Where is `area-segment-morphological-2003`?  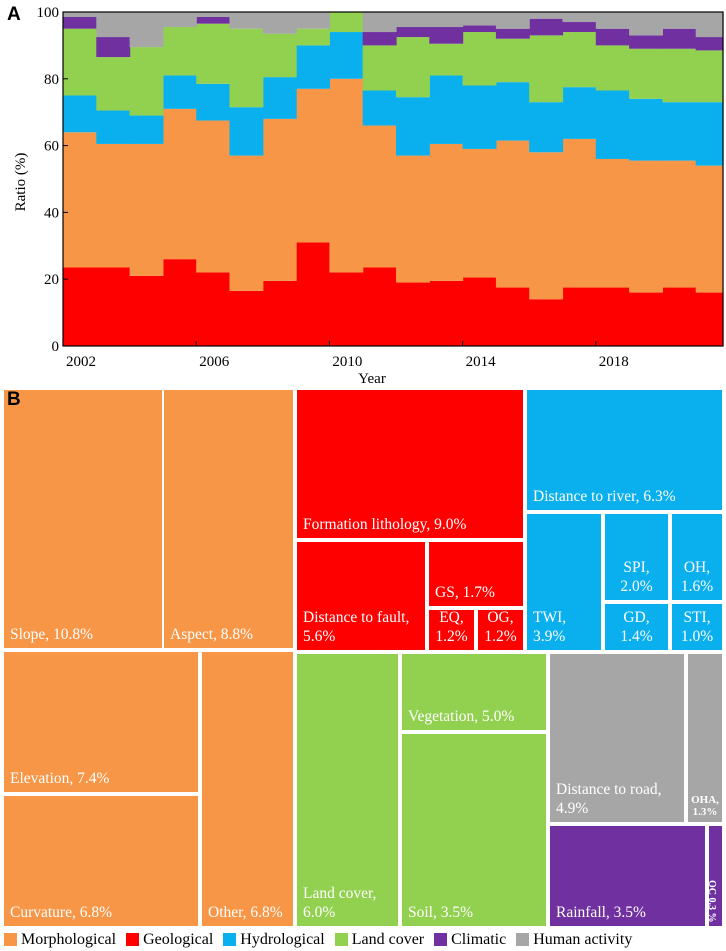 area-segment-morphological-2003 is located at coordinates (113, 205).